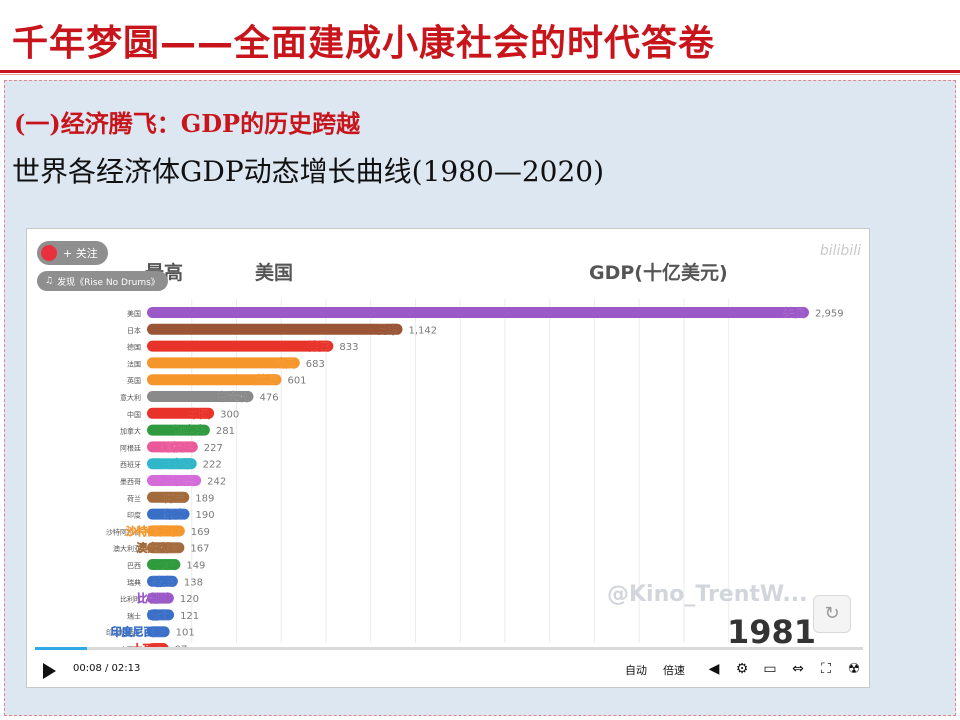 This screenshot has width=960, height=720. What do you see at coordinates (130, 599) in the screenshot?
I see `bar-category-label: 比利时` at bounding box center [130, 599].